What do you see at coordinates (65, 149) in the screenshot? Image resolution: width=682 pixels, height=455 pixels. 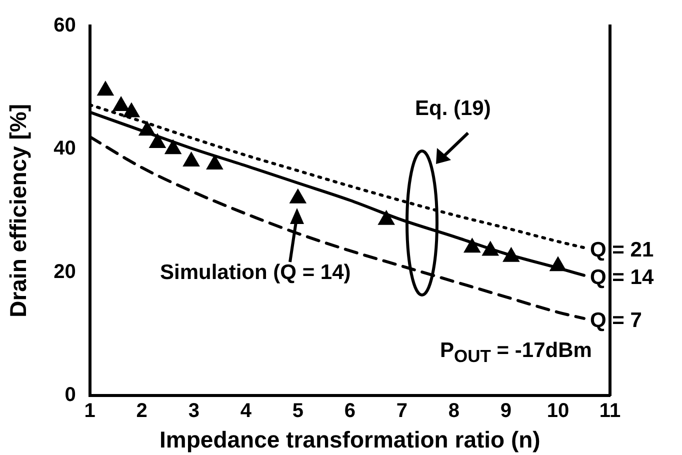 I see `y-tick-label: 40` at bounding box center [65, 149].